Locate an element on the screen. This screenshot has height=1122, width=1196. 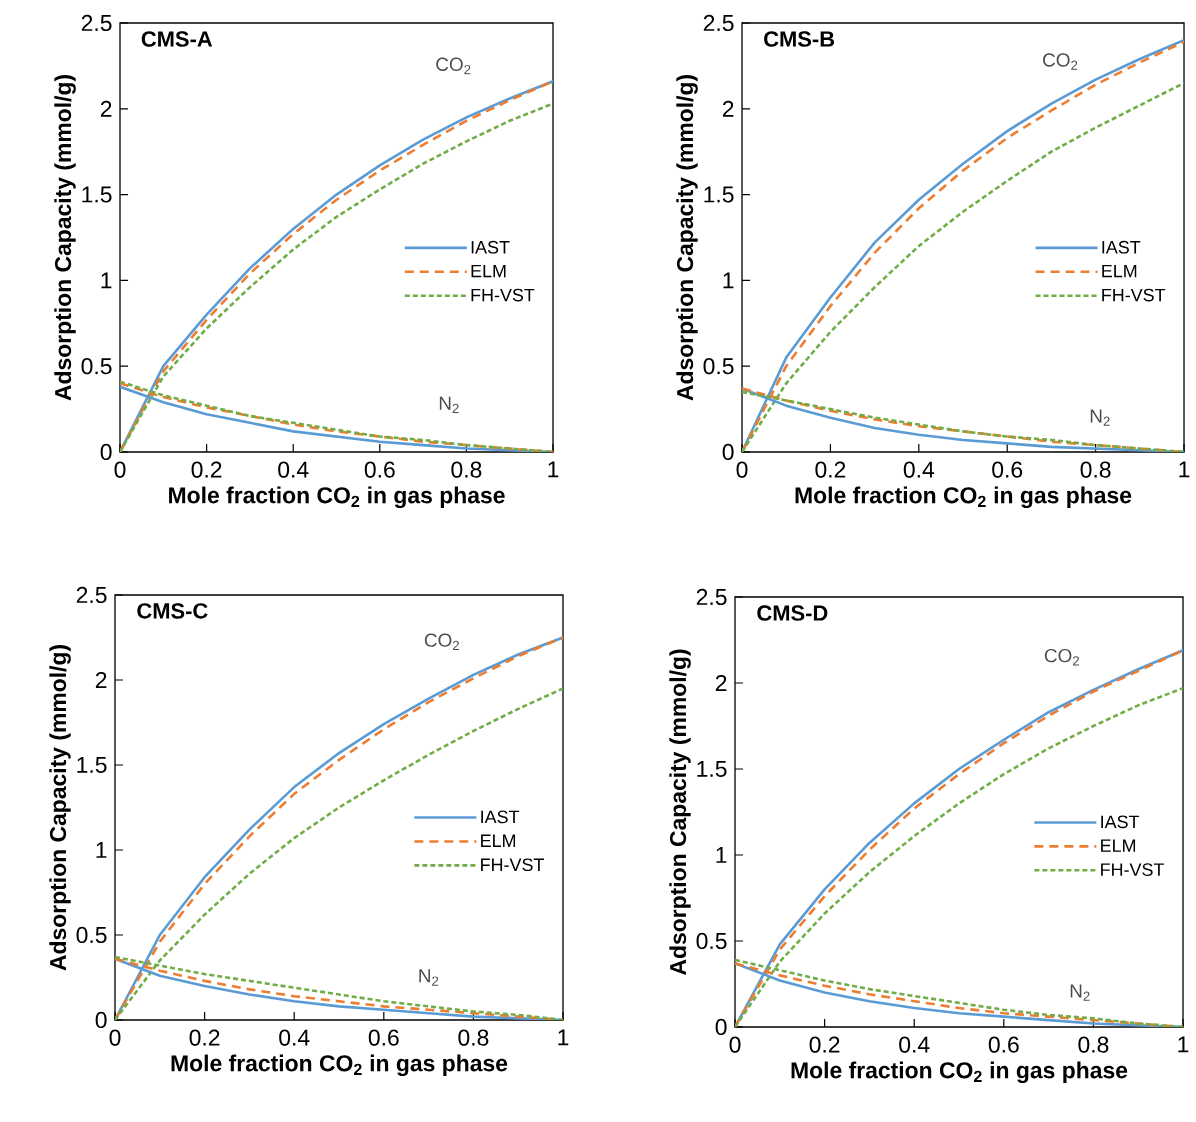
chart-title: CMS-B is located at coordinates (799, 39).